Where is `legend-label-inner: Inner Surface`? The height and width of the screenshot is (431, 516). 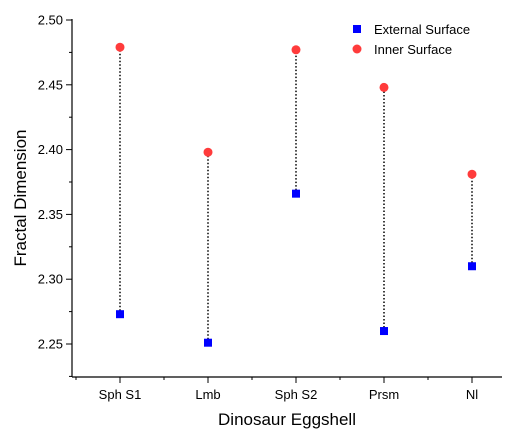
legend-label-inner: Inner Surface is located at coordinates (413, 49).